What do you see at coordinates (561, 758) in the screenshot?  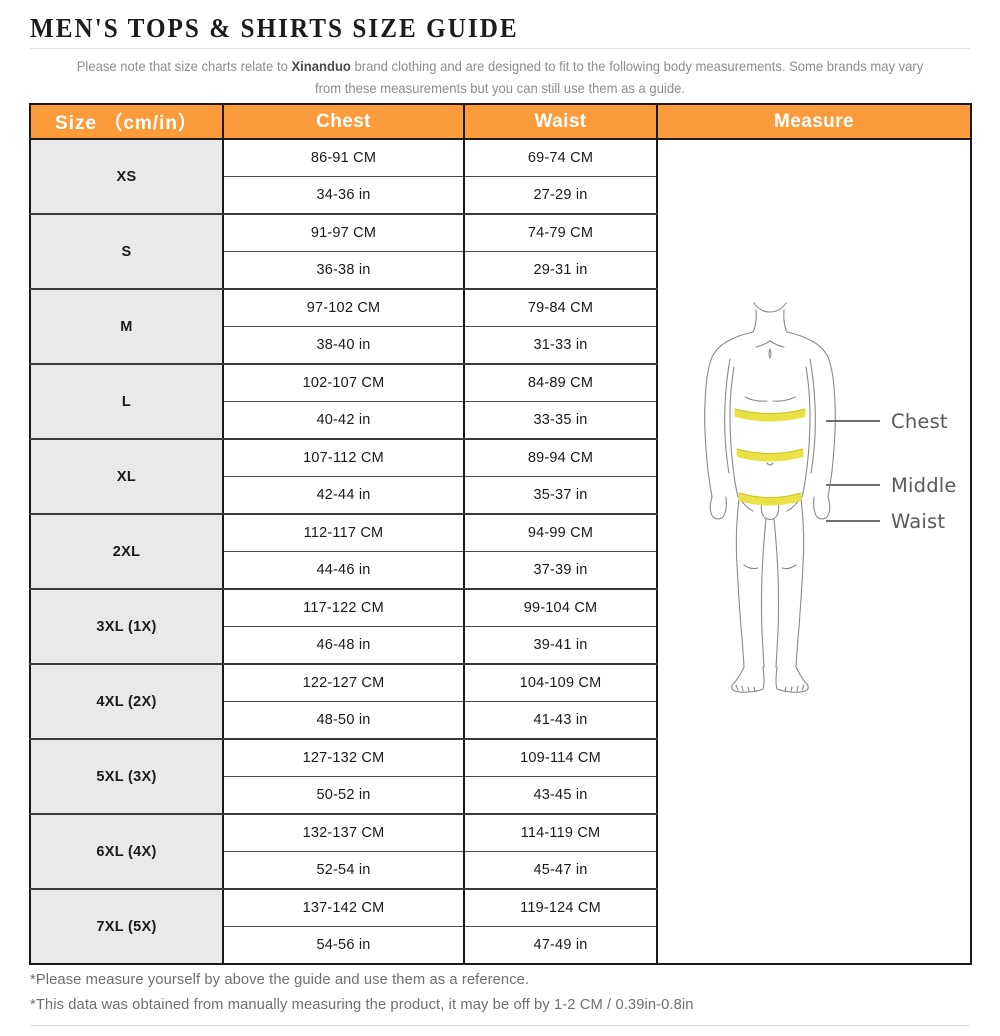 I see `cell-waist-cm: 109-114 CM` at bounding box center [561, 758].